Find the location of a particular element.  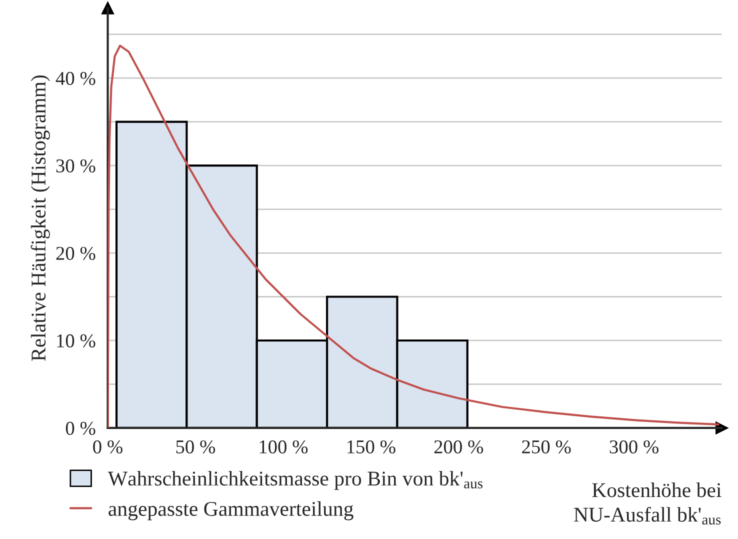

legend-label: Wahrscheinlichkeitsmasse pro Bin von bk'$_{aus}$ is located at coordinates (295, 480).